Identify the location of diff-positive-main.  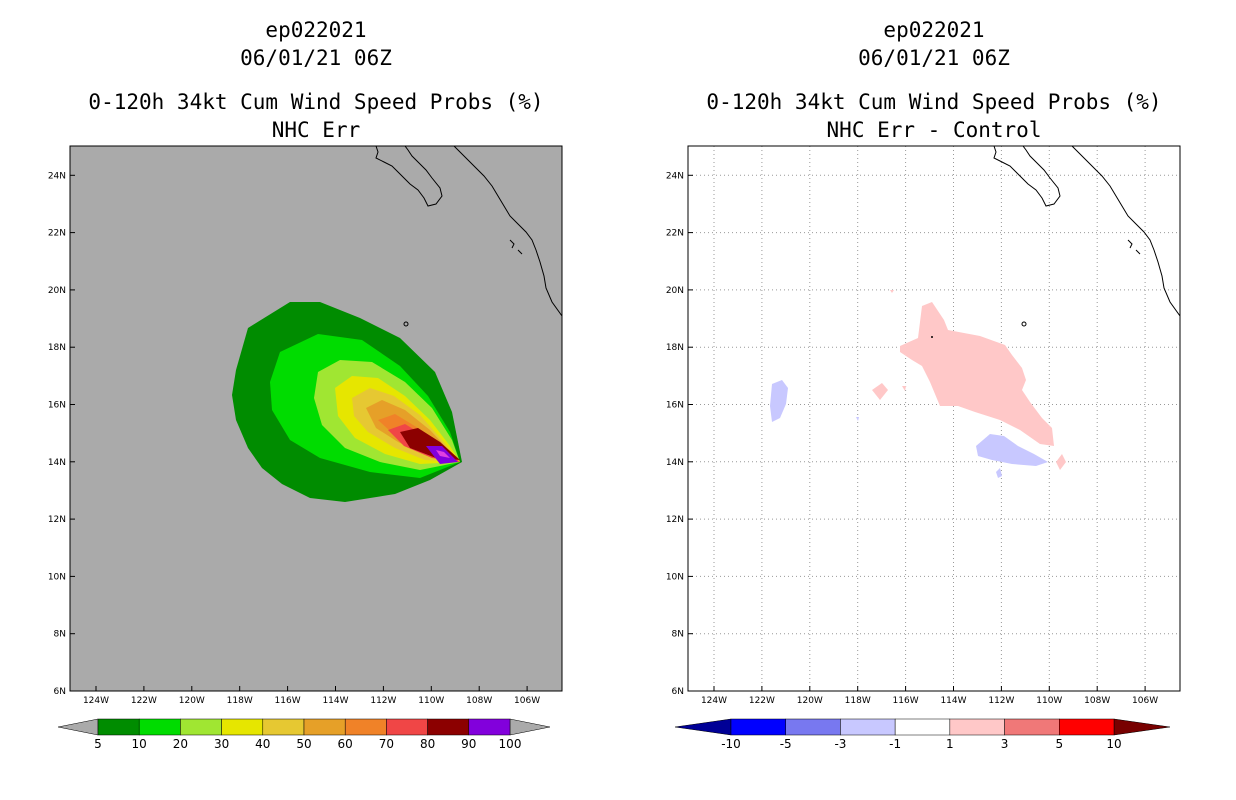
(977, 374).